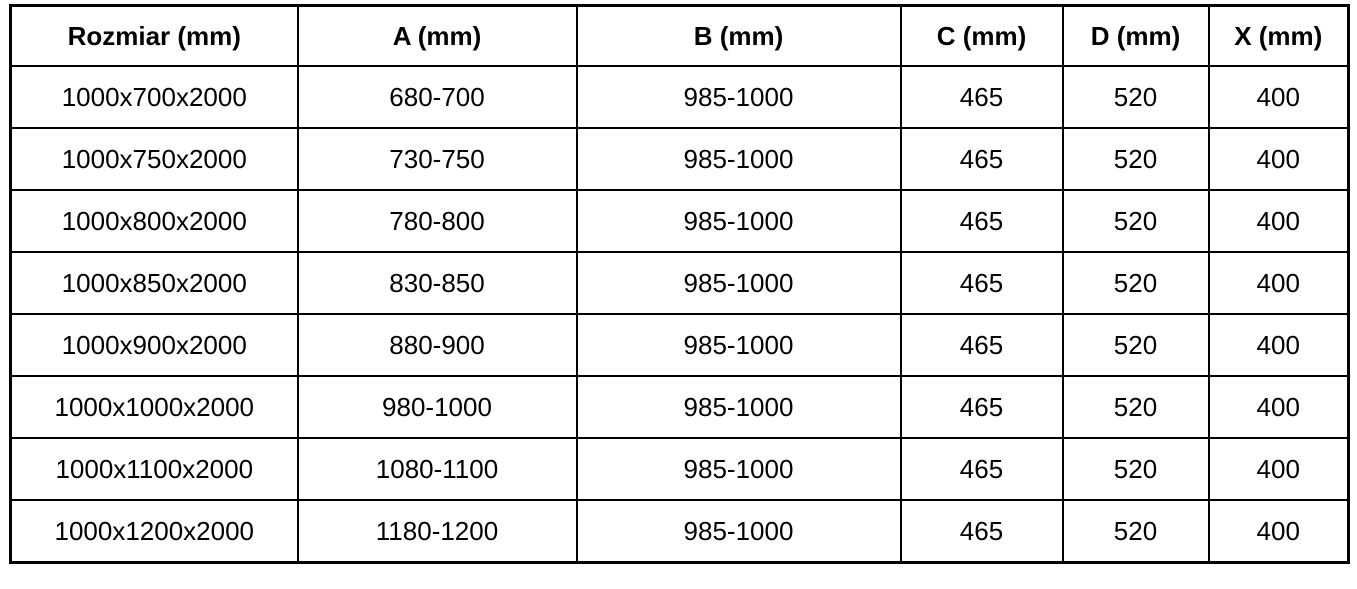 The image size is (1357, 589). Describe the element at coordinates (437, 159) in the screenshot. I see `dimension-cell: 730-750` at that location.